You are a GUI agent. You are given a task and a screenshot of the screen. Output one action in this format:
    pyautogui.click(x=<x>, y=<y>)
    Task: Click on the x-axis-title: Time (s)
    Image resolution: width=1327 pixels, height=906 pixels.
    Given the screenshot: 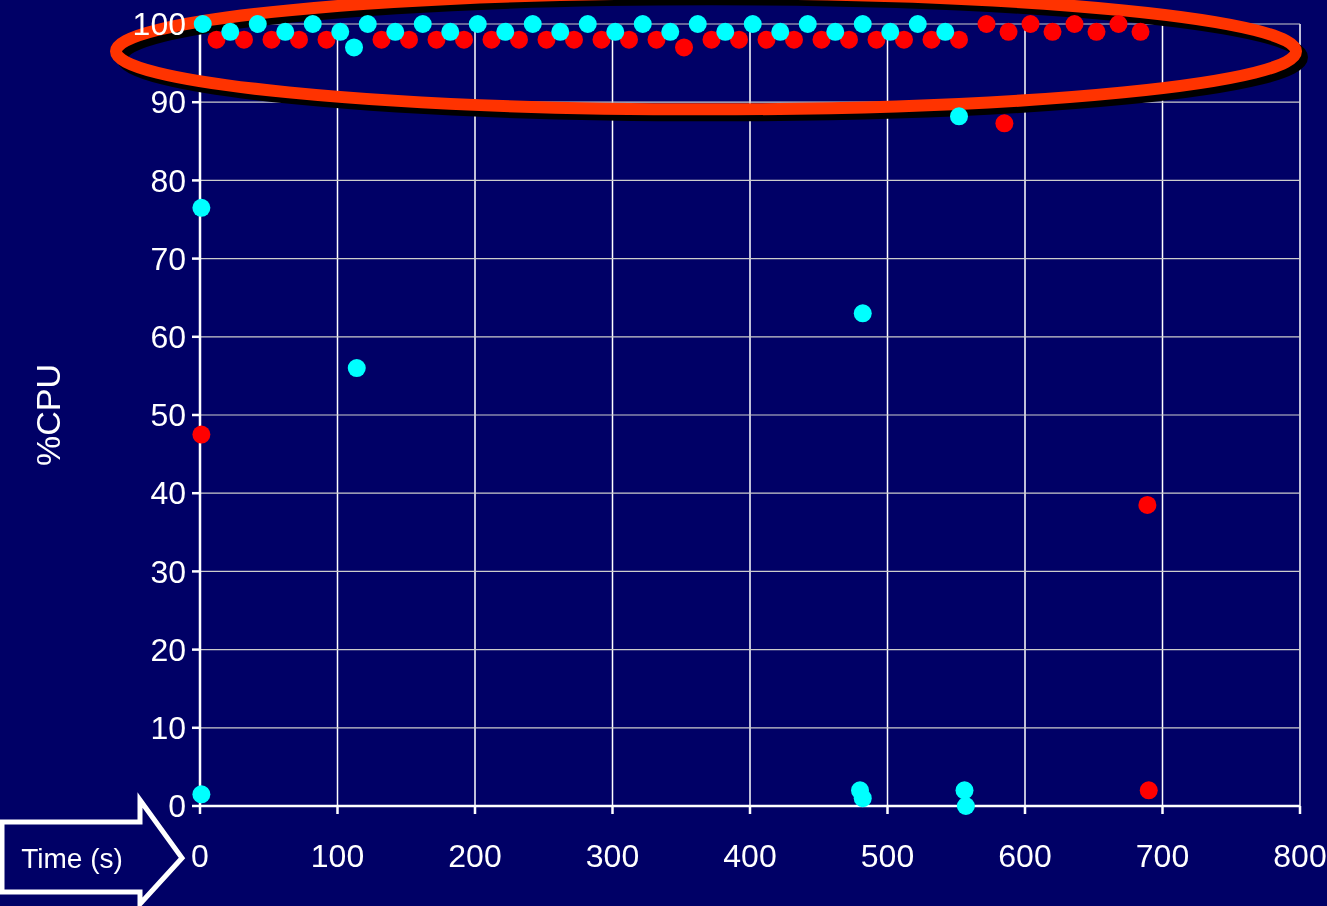 What is the action you would take?
    pyautogui.click(x=72, y=858)
    